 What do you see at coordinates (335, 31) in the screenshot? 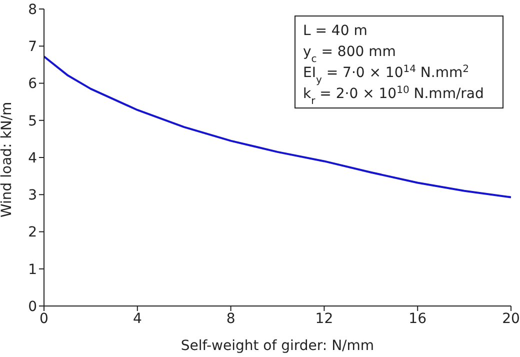
I see `annotation: L = 40 m` at bounding box center [335, 31].